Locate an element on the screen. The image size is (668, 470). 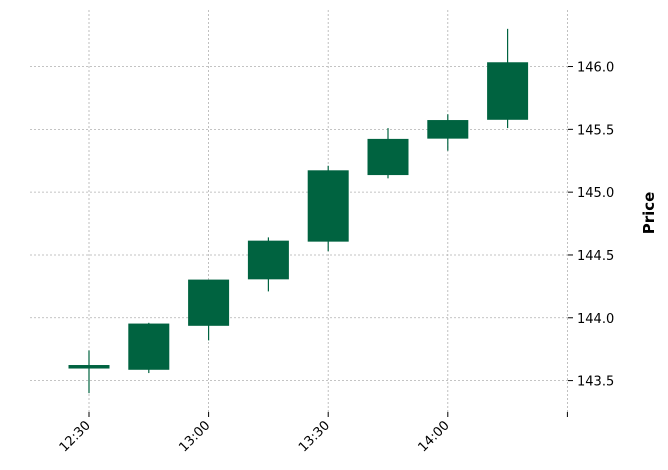
y-tick-label: 143.5 is located at coordinates (595, 382).